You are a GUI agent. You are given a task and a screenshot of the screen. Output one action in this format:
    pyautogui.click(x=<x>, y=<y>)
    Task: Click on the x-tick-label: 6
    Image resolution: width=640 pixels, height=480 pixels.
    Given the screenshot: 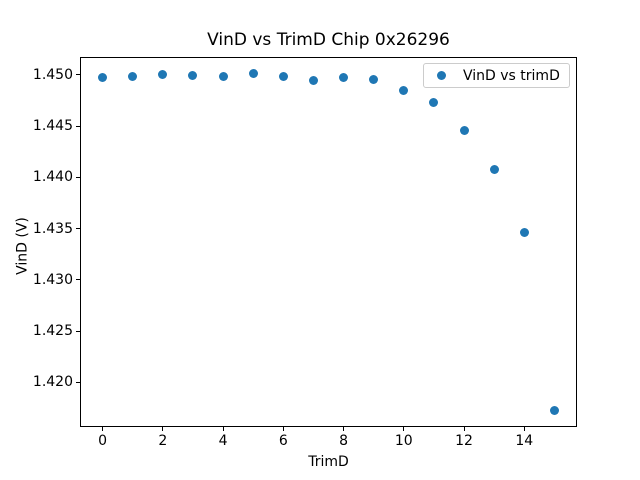 What is the action you would take?
    pyautogui.click(x=283, y=441)
    